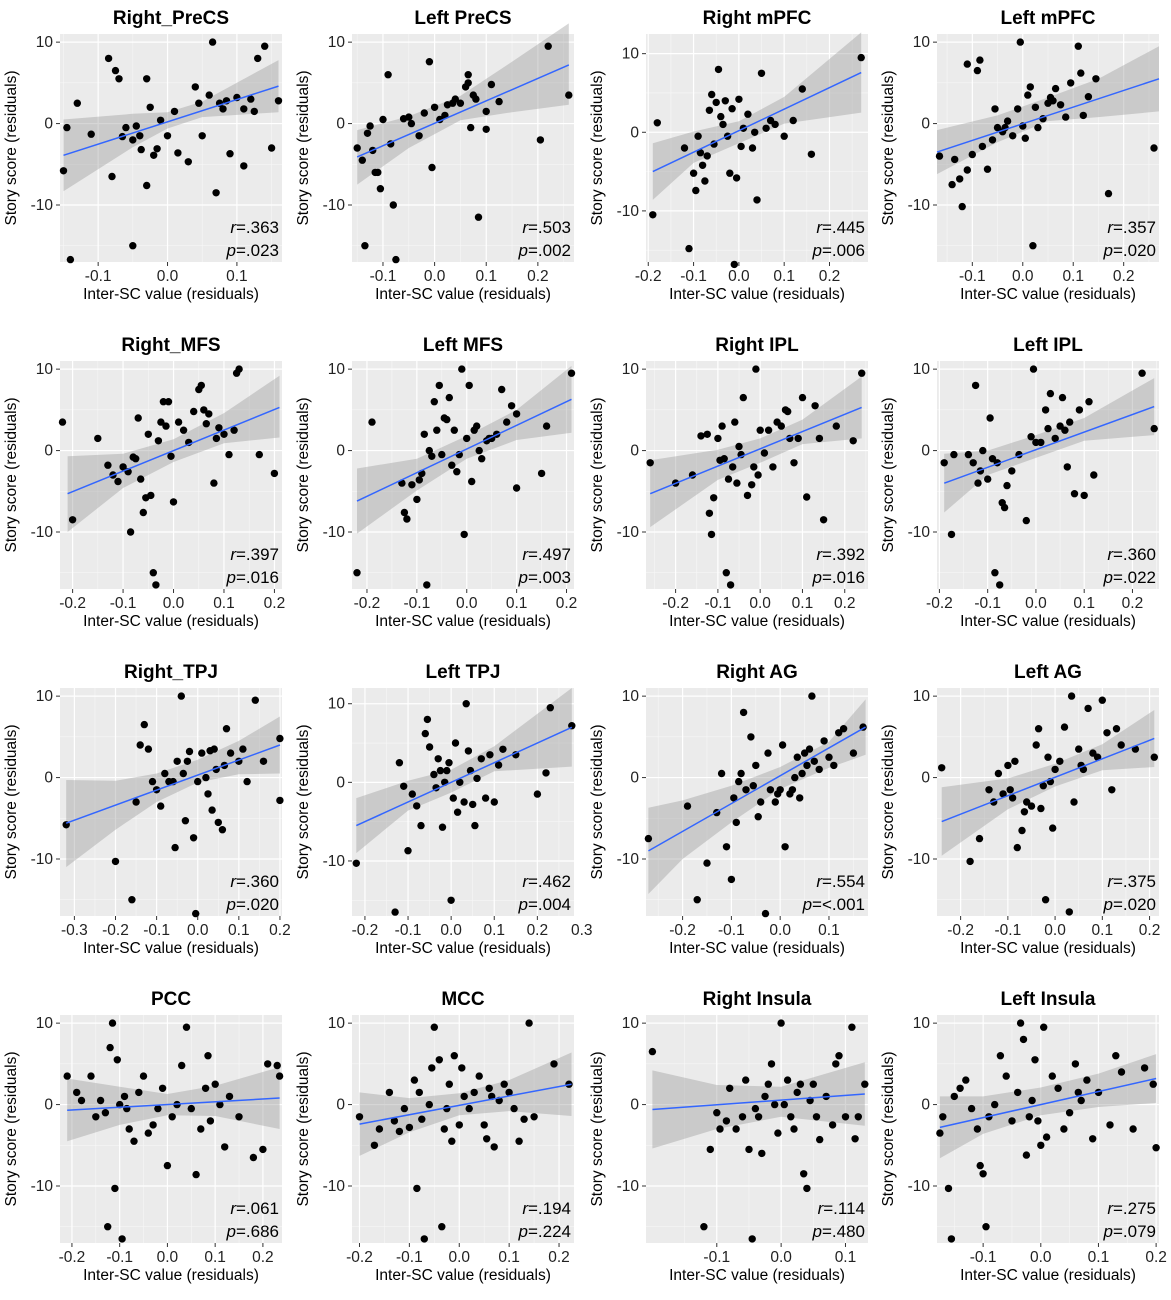 The image size is (1171, 1300). Describe the element at coordinates (257, 577) in the screenshot. I see `p-value: =.016` at that location.